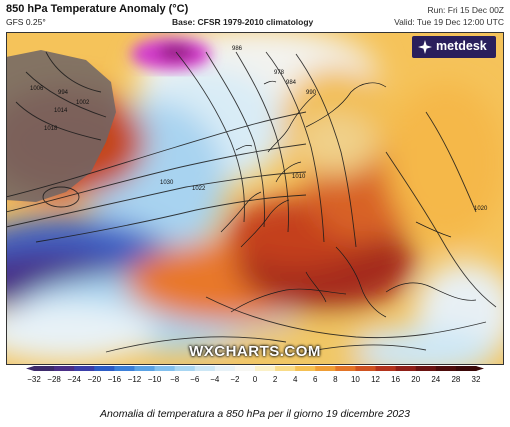 The image size is (510, 427). I want to click on climatology-base: Base: CFSR 1979-2010 climatology, so click(243, 22).